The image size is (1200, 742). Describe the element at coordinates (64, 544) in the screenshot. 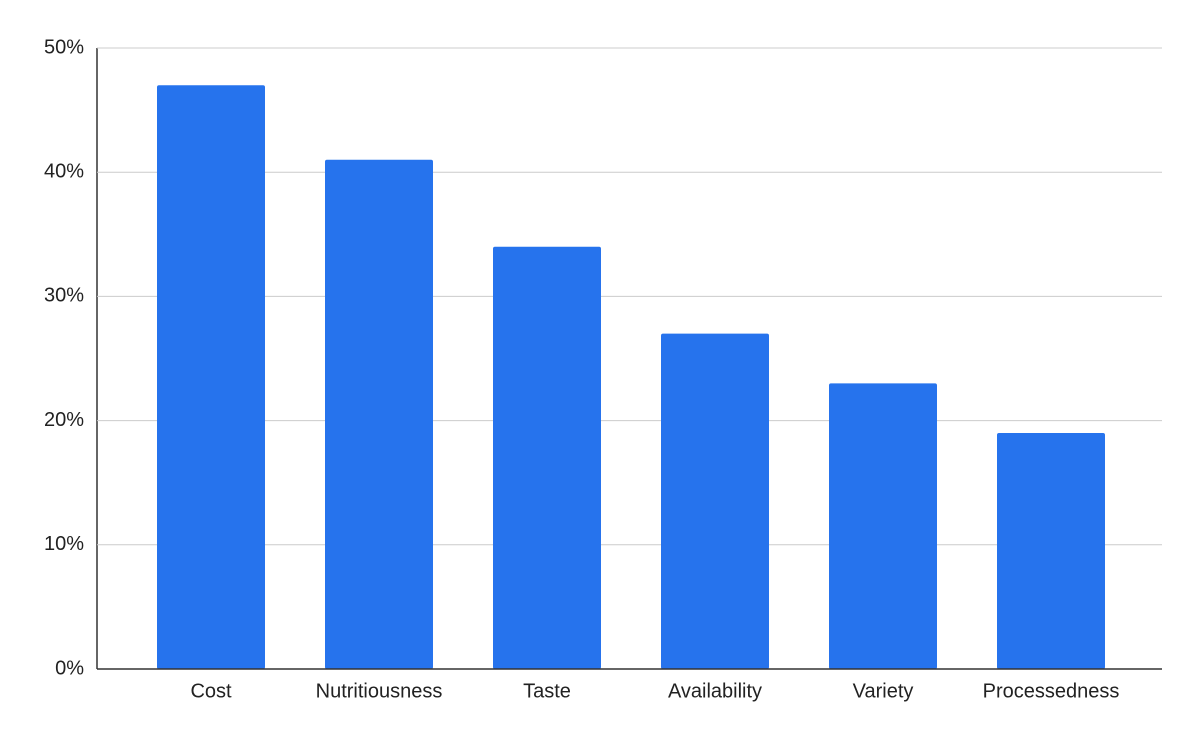

I see `y-tick-label: 10%` at that location.